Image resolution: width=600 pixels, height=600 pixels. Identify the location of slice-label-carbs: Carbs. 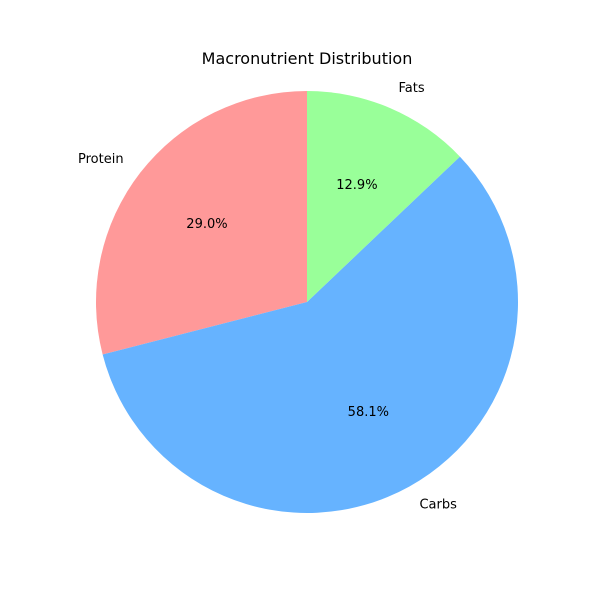
(438, 505).